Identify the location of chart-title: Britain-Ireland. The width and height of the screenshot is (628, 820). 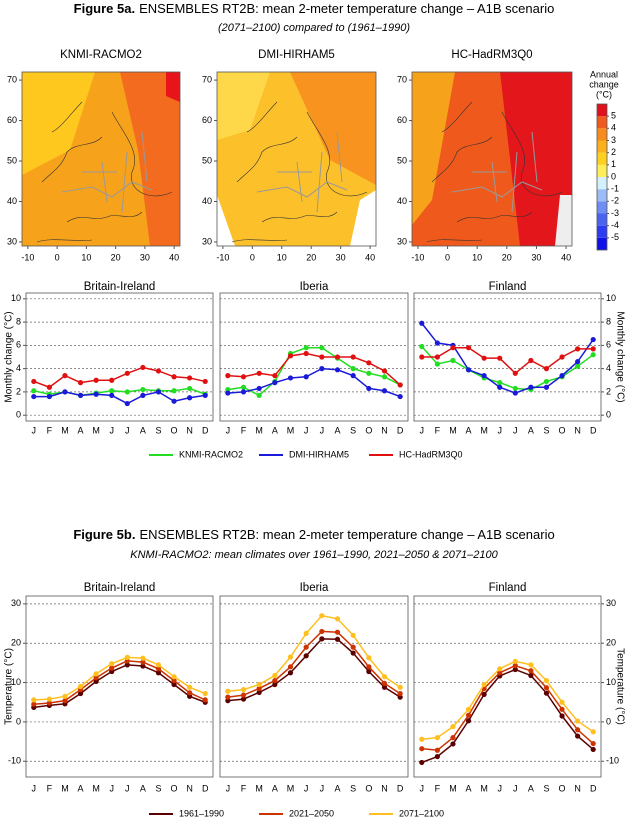
(120, 287).